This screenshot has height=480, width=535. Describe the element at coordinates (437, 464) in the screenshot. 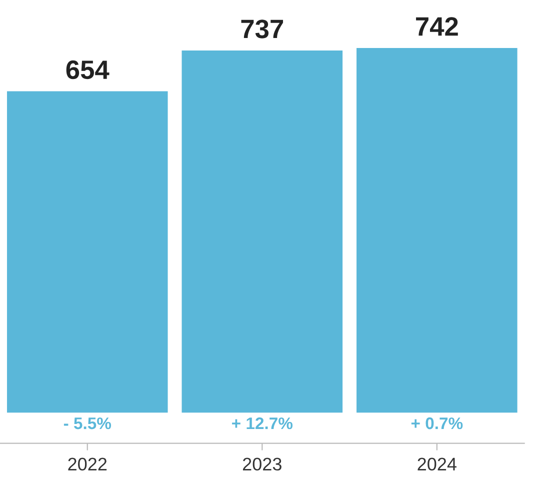

I see `x-tick-label: 2024` at that location.